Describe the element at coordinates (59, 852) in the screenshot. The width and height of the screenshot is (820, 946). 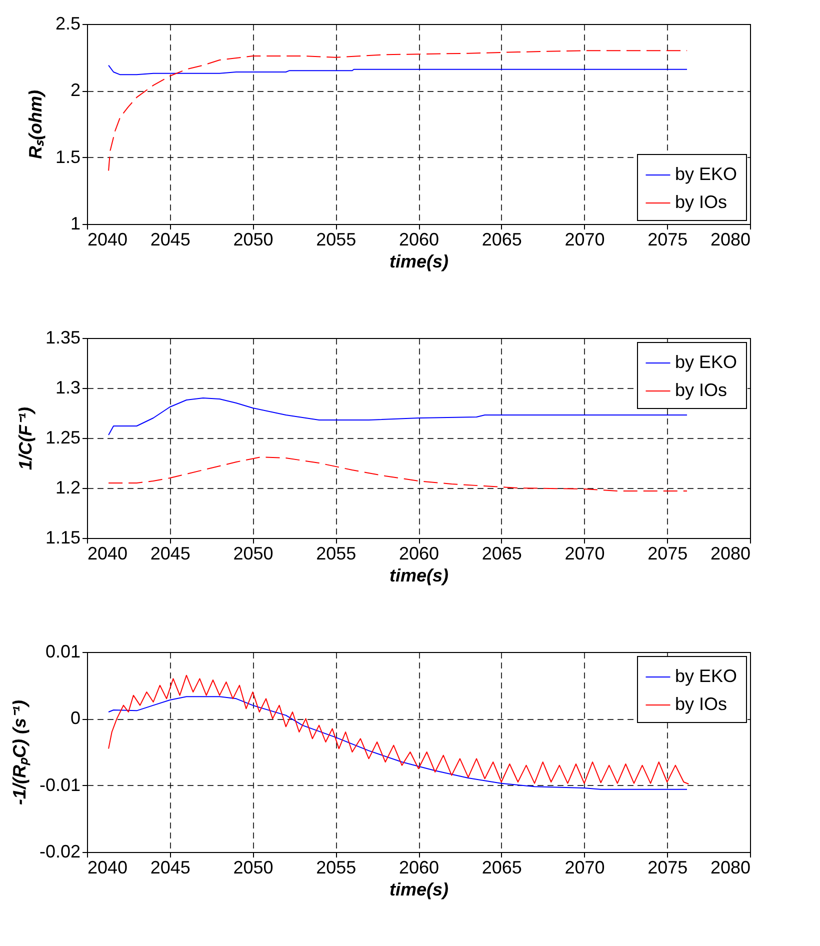
I see `y-tick-label: -0.02` at that location.